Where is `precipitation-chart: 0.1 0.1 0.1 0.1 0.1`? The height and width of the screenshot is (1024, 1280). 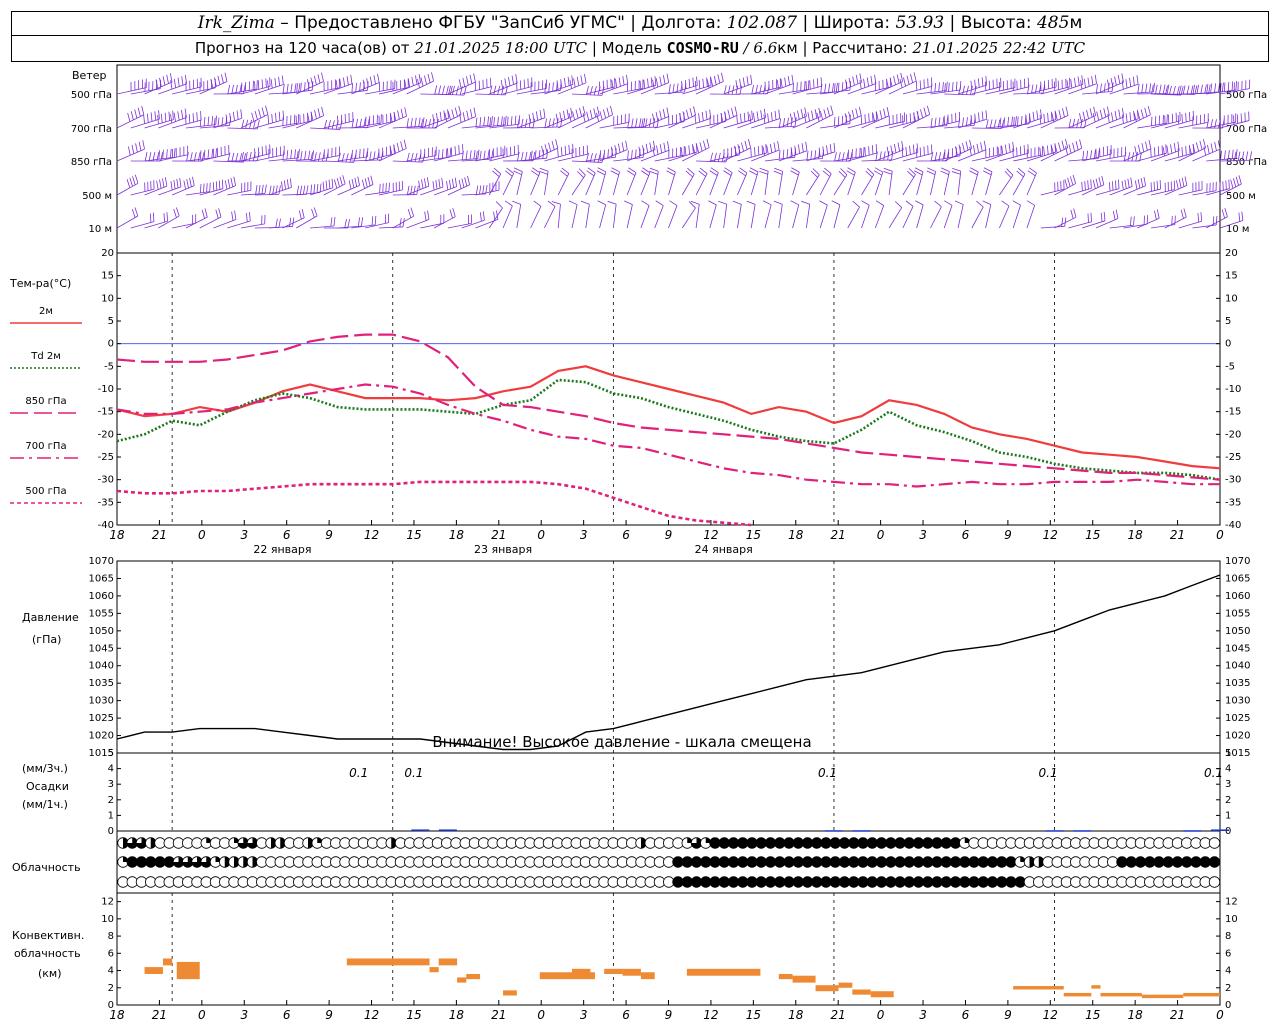
precipitation-chart: 0.1 0.1 0.1 0.1 0.1 is located at coordinates (789, 799).